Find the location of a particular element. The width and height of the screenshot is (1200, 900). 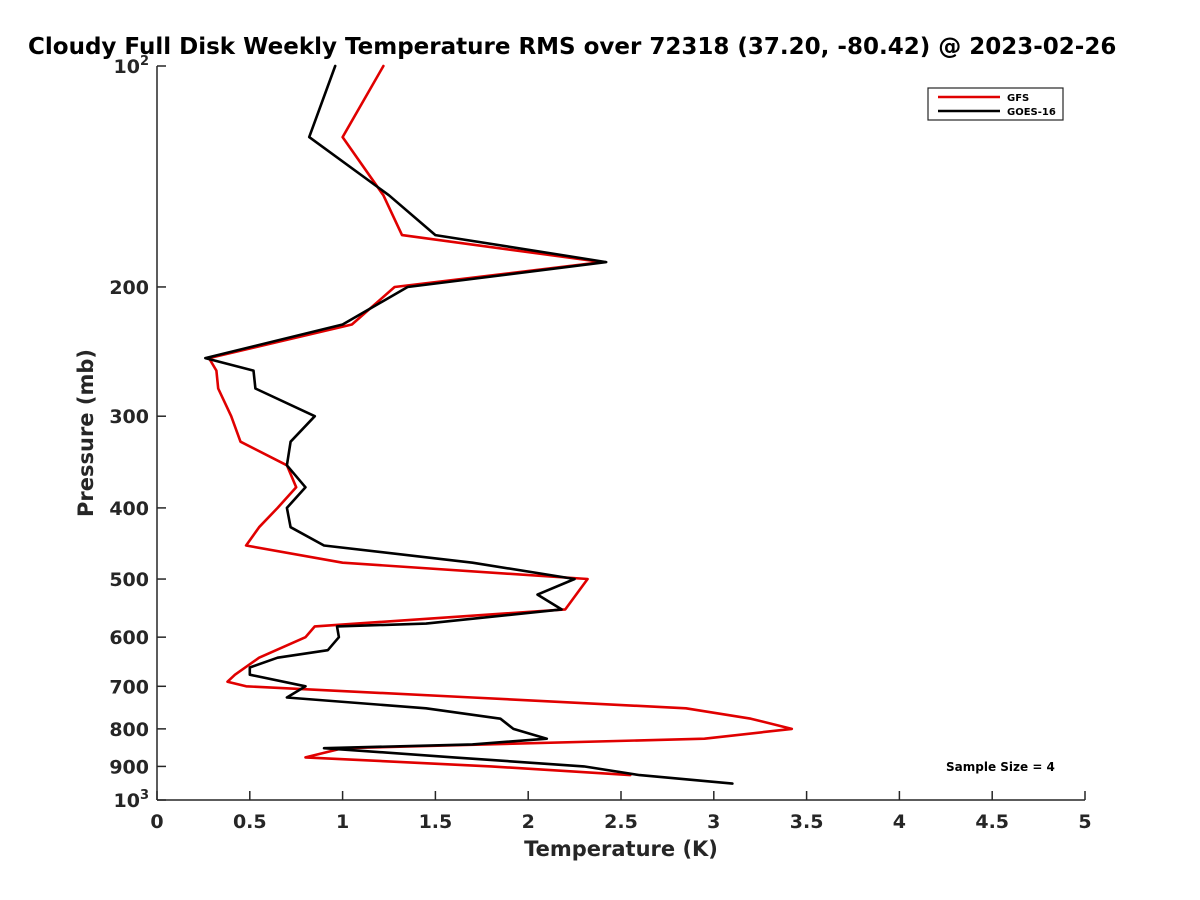

x-tick-label: 0.5 is located at coordinates (250, 822).